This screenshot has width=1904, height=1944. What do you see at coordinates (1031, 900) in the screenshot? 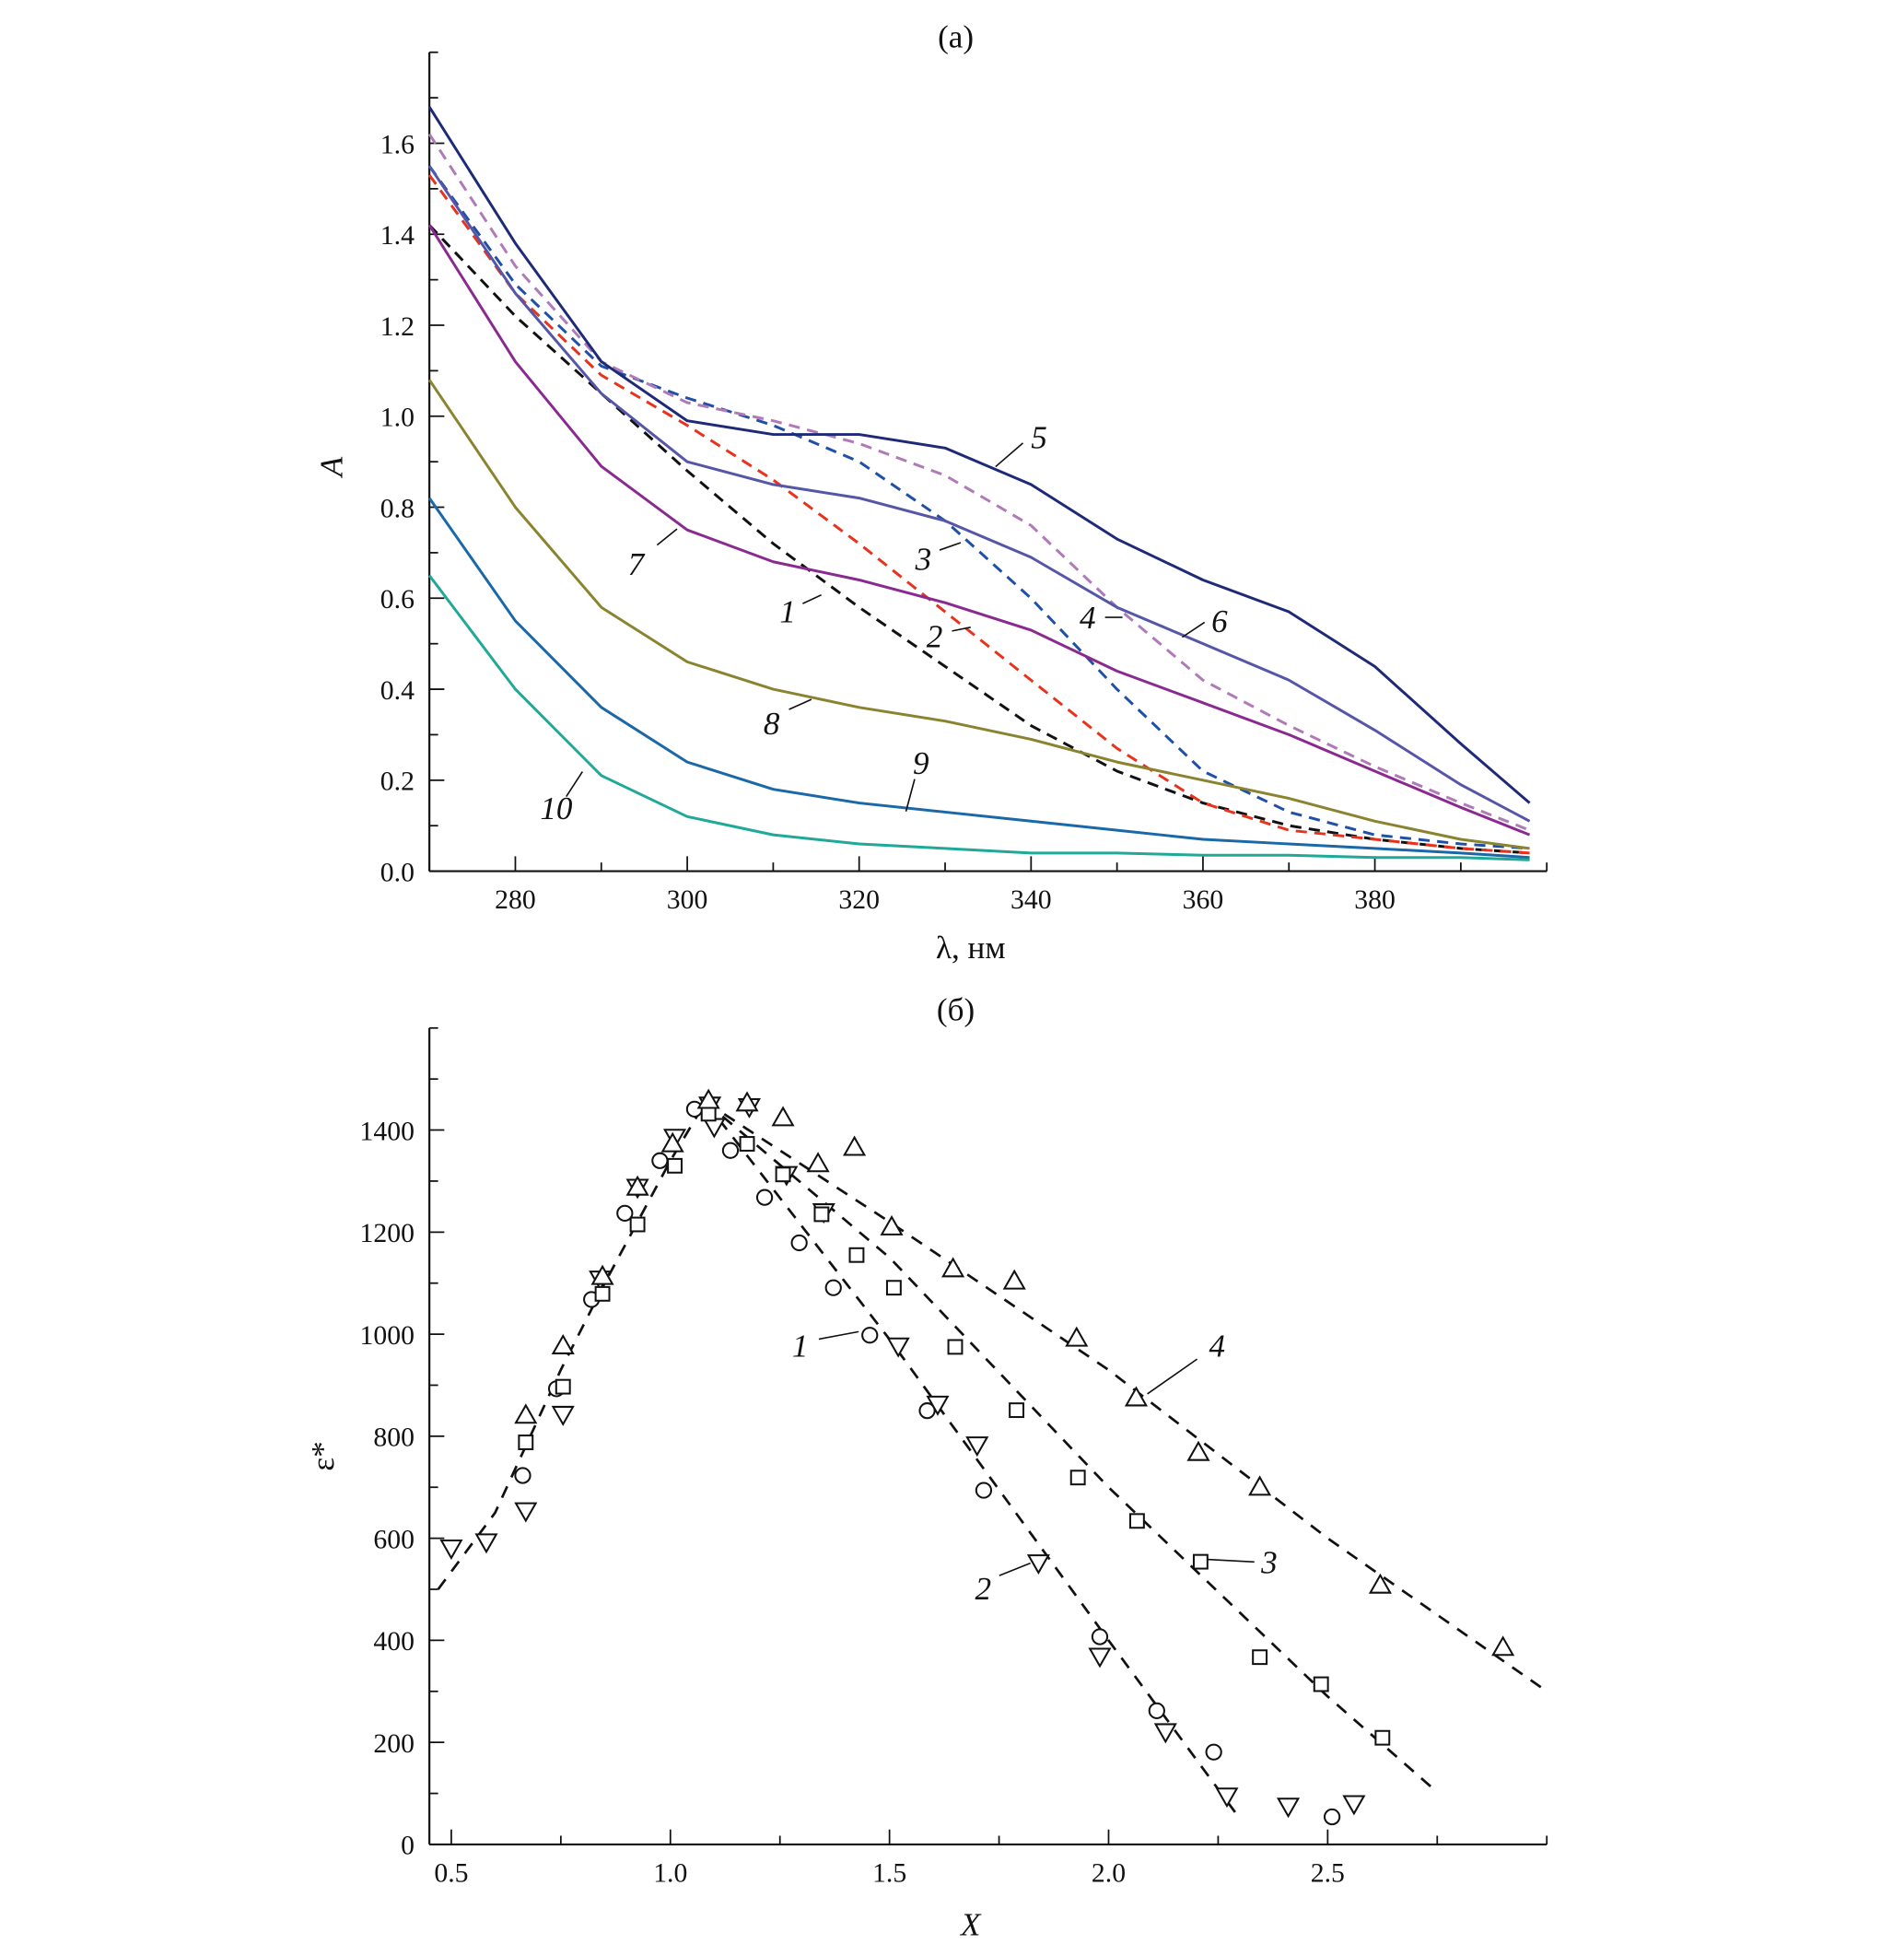
I see `chart-a-x-tick-label: 340` at bounding box center [1031, 900].